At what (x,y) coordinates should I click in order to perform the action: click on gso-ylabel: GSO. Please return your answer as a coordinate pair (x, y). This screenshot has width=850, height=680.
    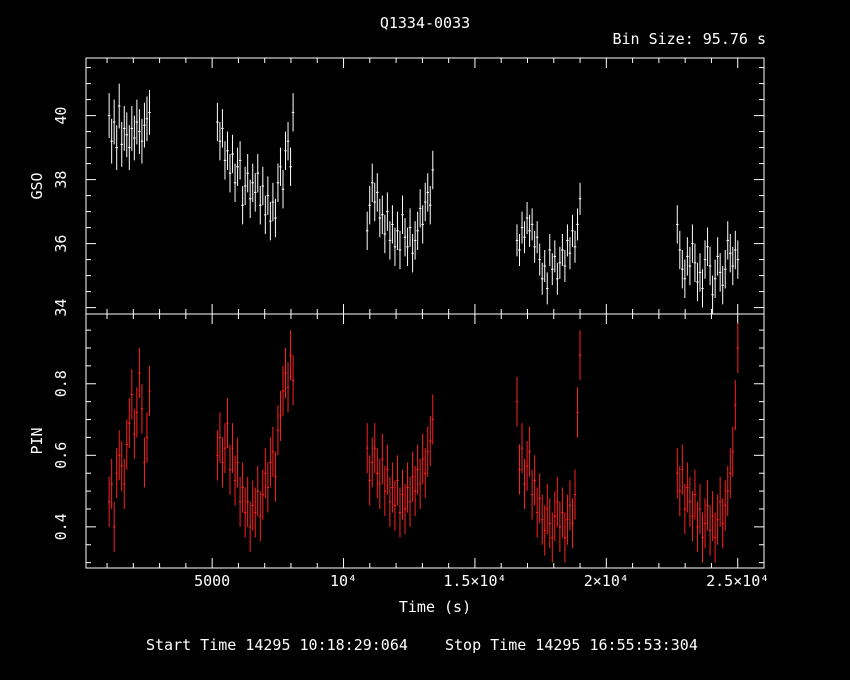
    Looking at the image, I should click on (37, 185).